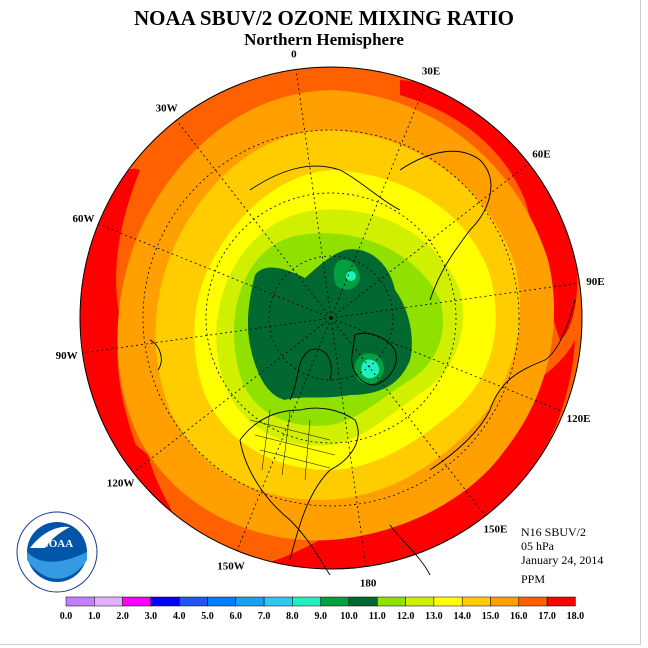 The image size is (648, 648). Describe the element at coordinates (519, 616) in the screenshot. I see `colorbar-tick-label: 16.0` at that location.